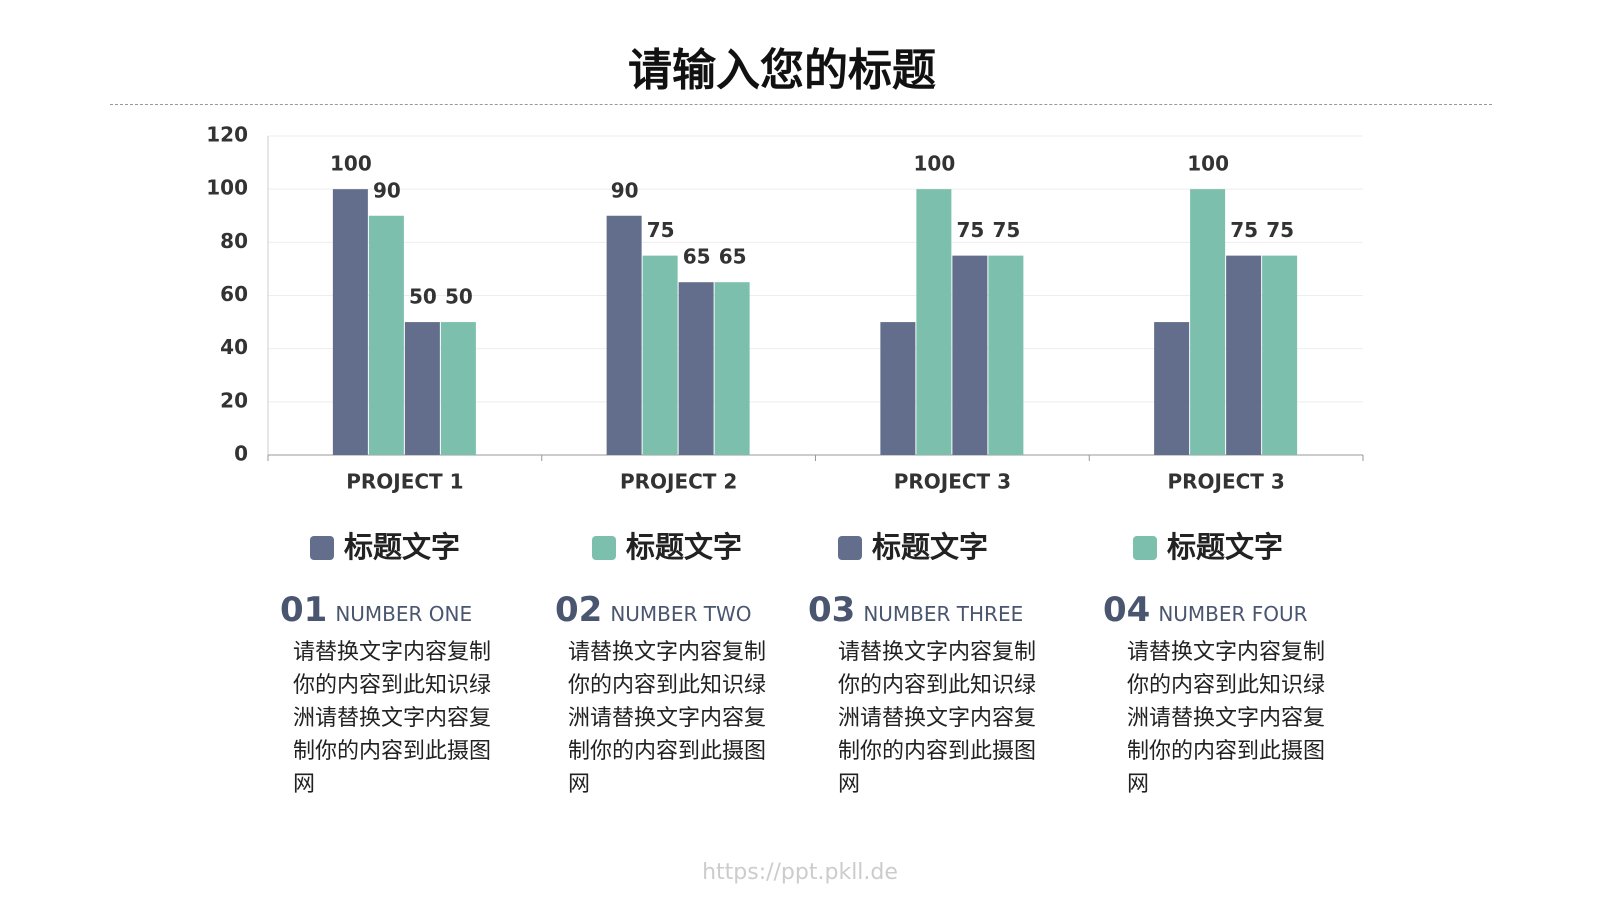 Image resolution: width=1600 pixels, height=900 pixels. I want to click on column-number: 02, so click(579, 610).